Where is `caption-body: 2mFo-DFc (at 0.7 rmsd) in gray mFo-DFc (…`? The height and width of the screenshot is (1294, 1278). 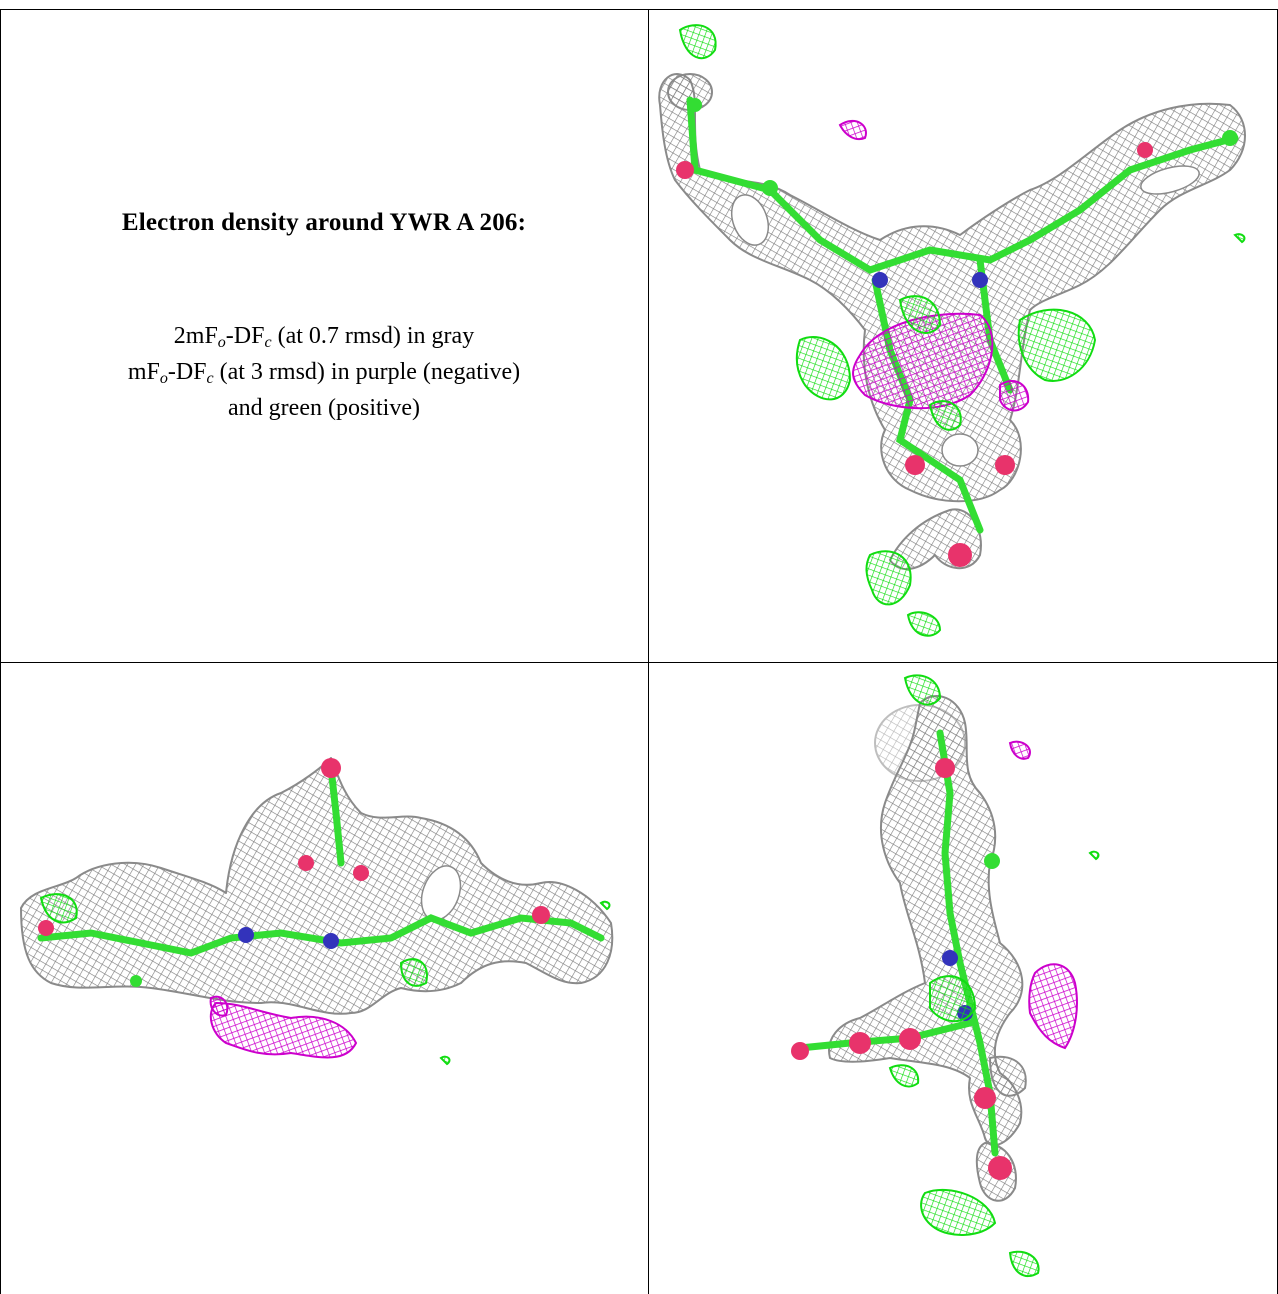 caption-body: 2mFo-DFc (at 0.7 rmsd) in gray mFo-DFc (… is located at coordinates (324, 372).